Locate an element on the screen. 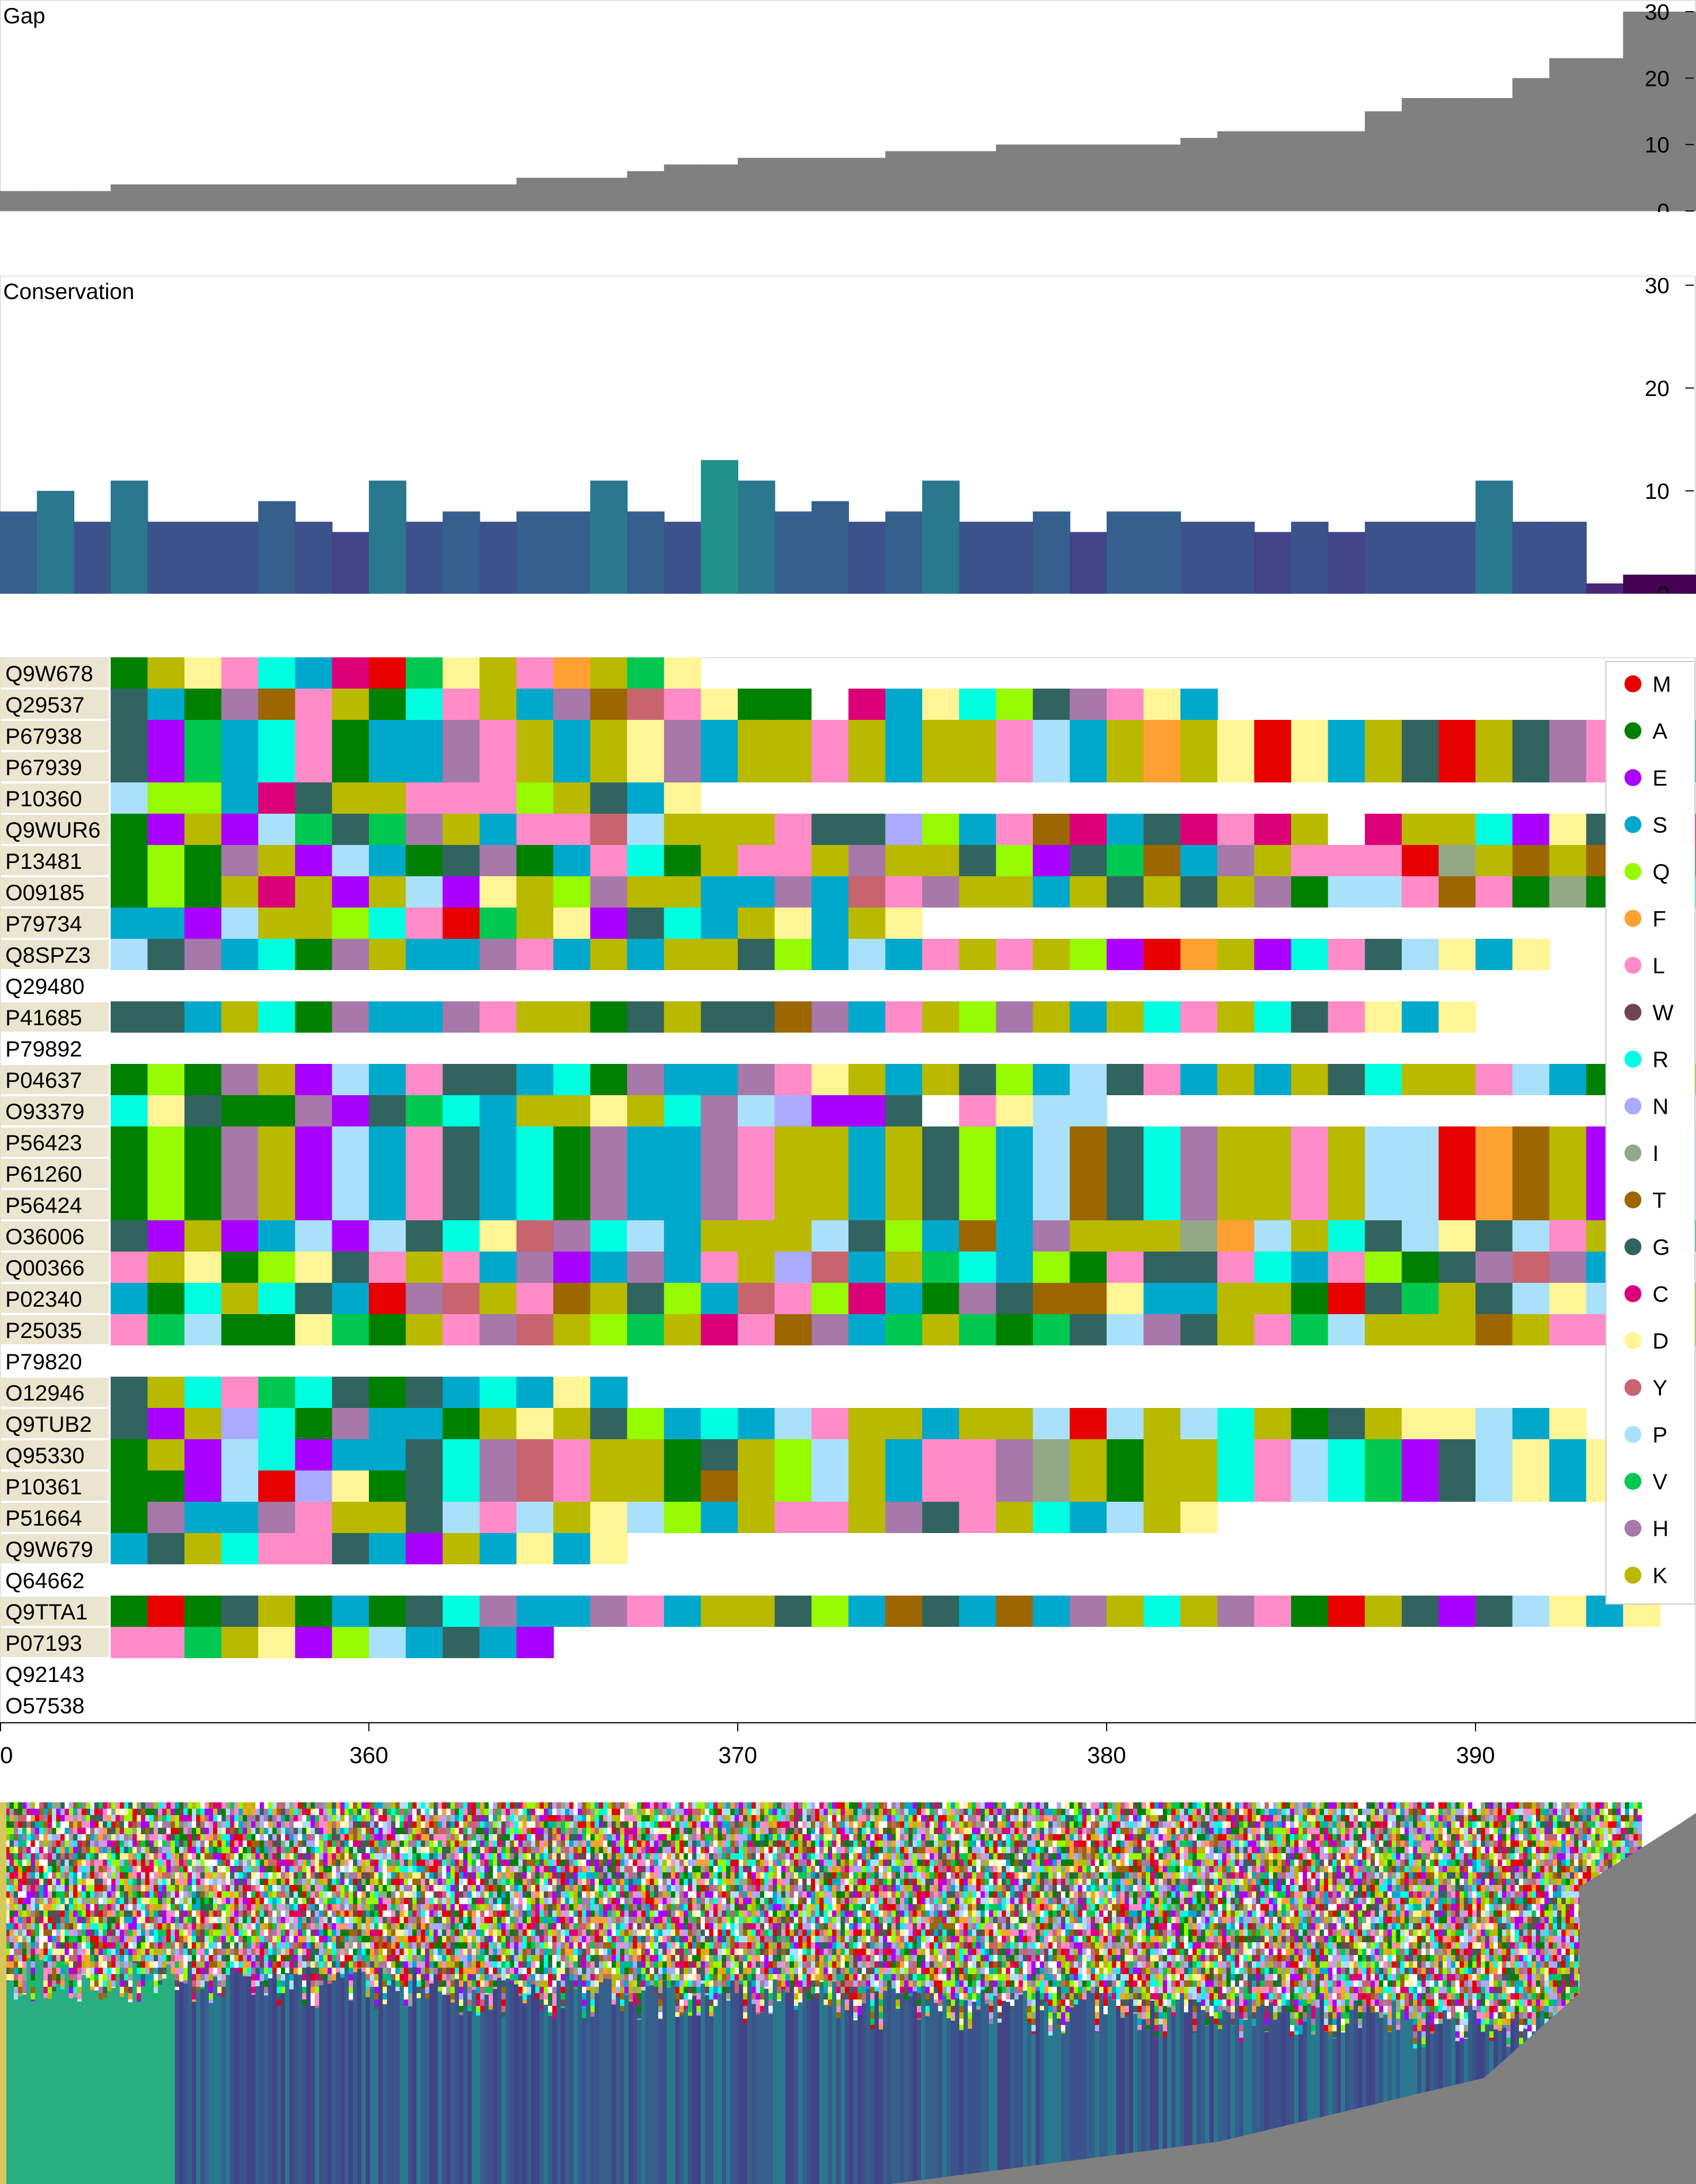 Image resolution: width=1696 pixels, height=2184 pixels. gap-bar is located at coordinates (1088, 177).